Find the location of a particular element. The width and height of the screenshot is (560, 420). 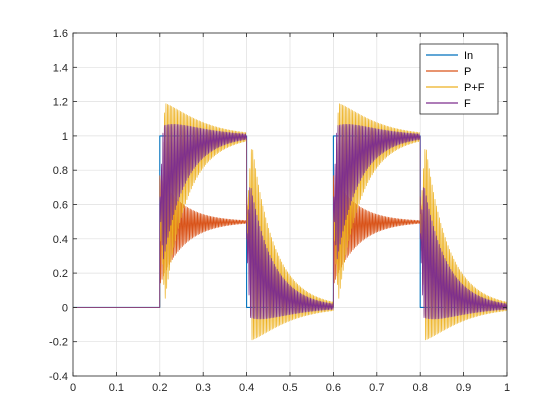

x-tick-label: 0.4 is located at coordinates (246, 388).